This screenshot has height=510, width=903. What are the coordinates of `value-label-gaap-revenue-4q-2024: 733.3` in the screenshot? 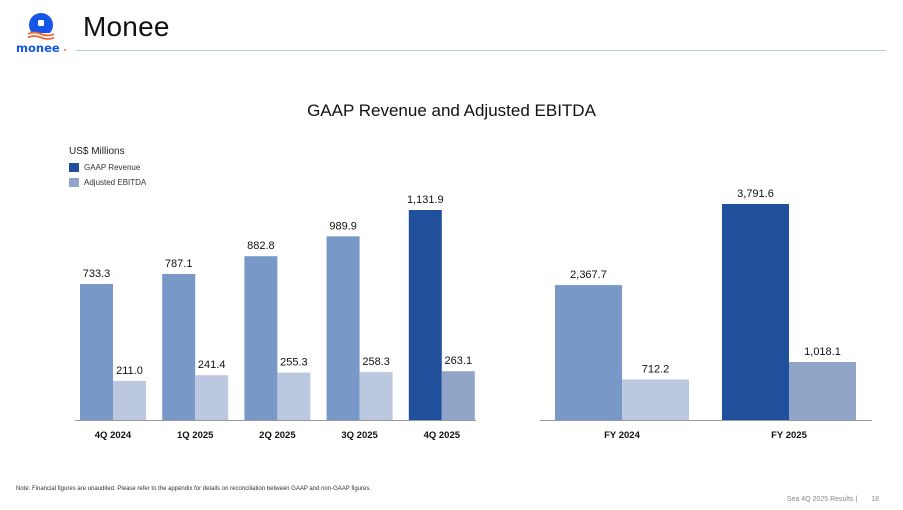 It's located at (97, 274).